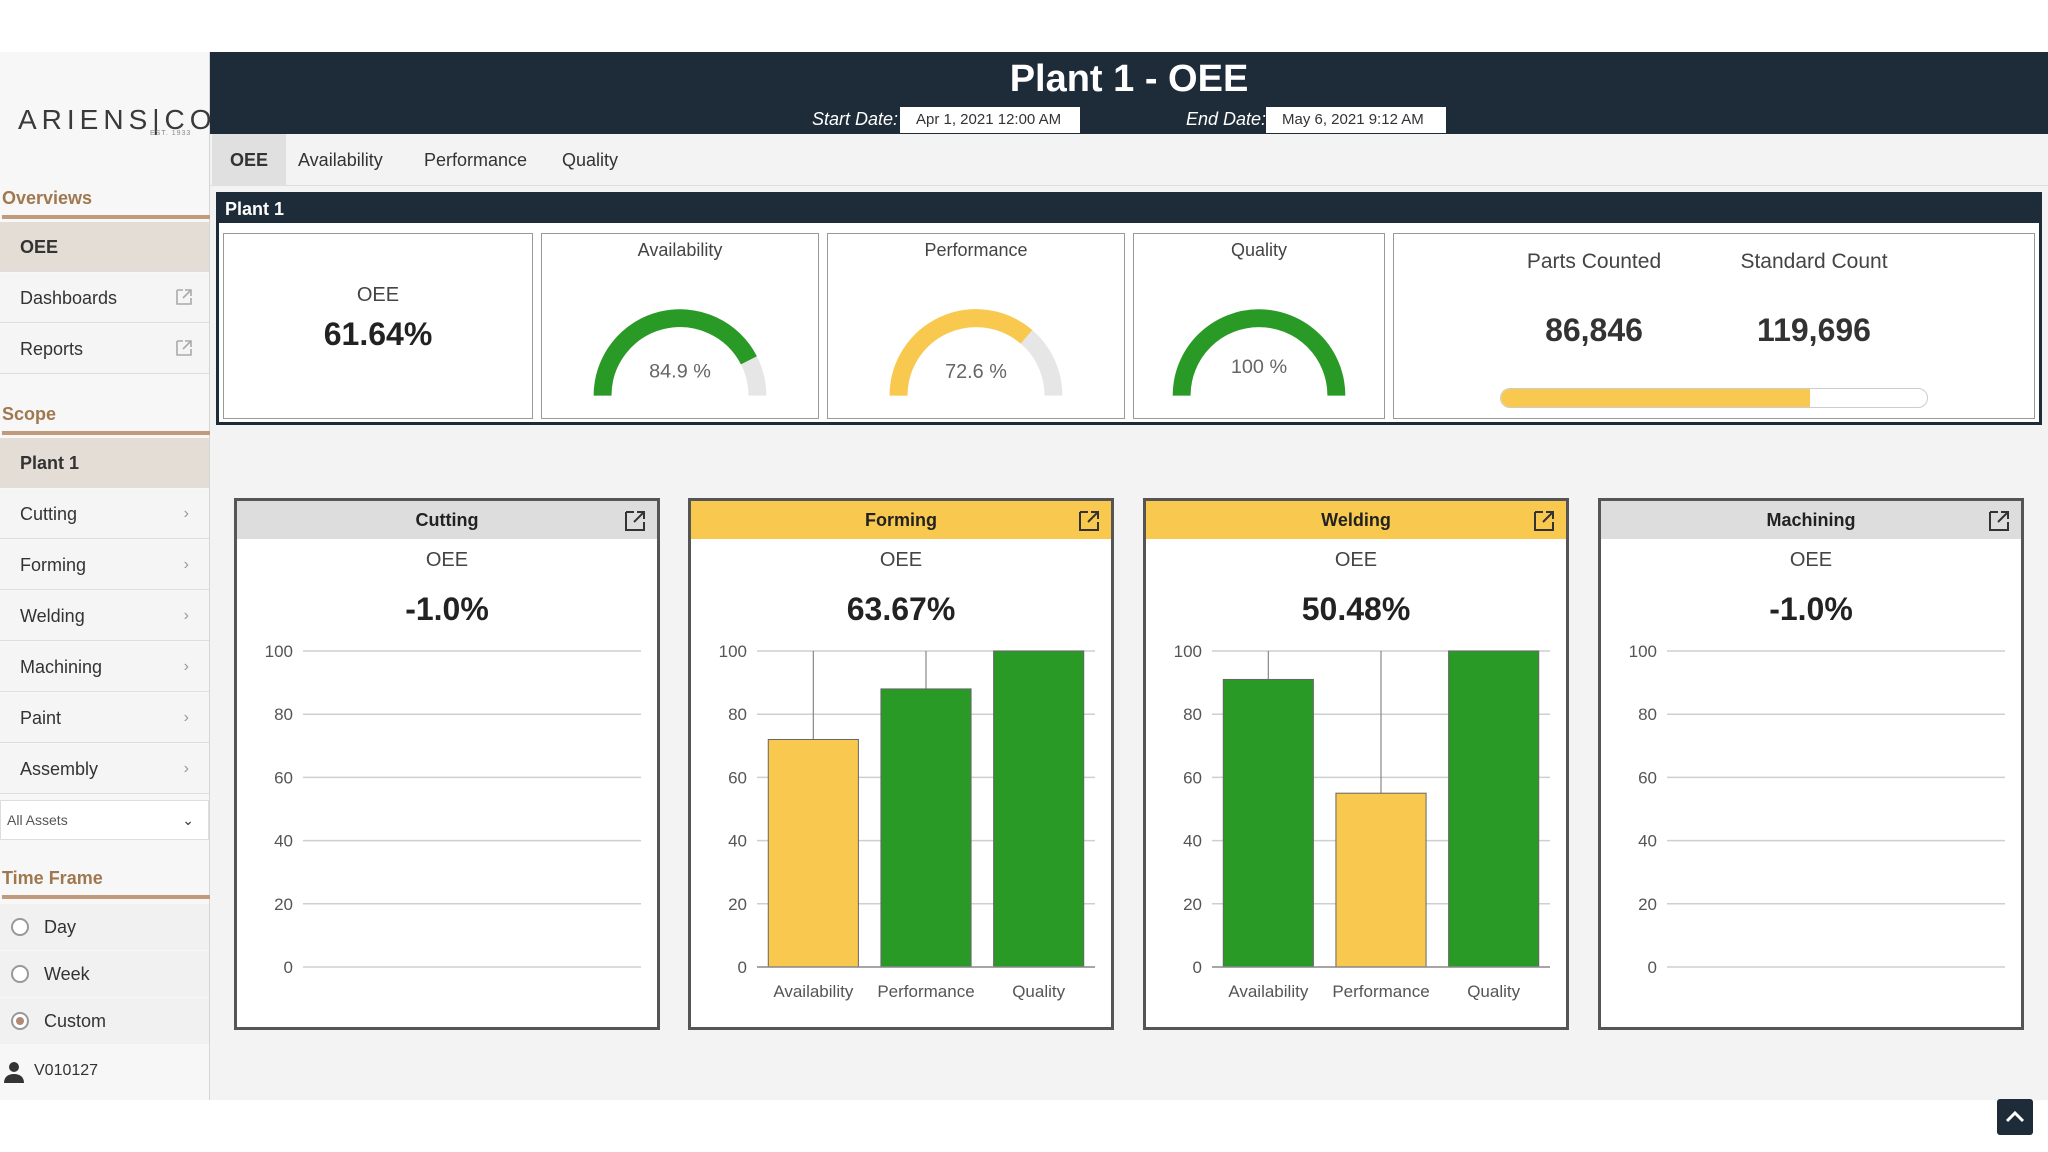 The height and width of the screenshot is (1152, 2048). I want to click on availability-label: Availability, so click(680, 250).